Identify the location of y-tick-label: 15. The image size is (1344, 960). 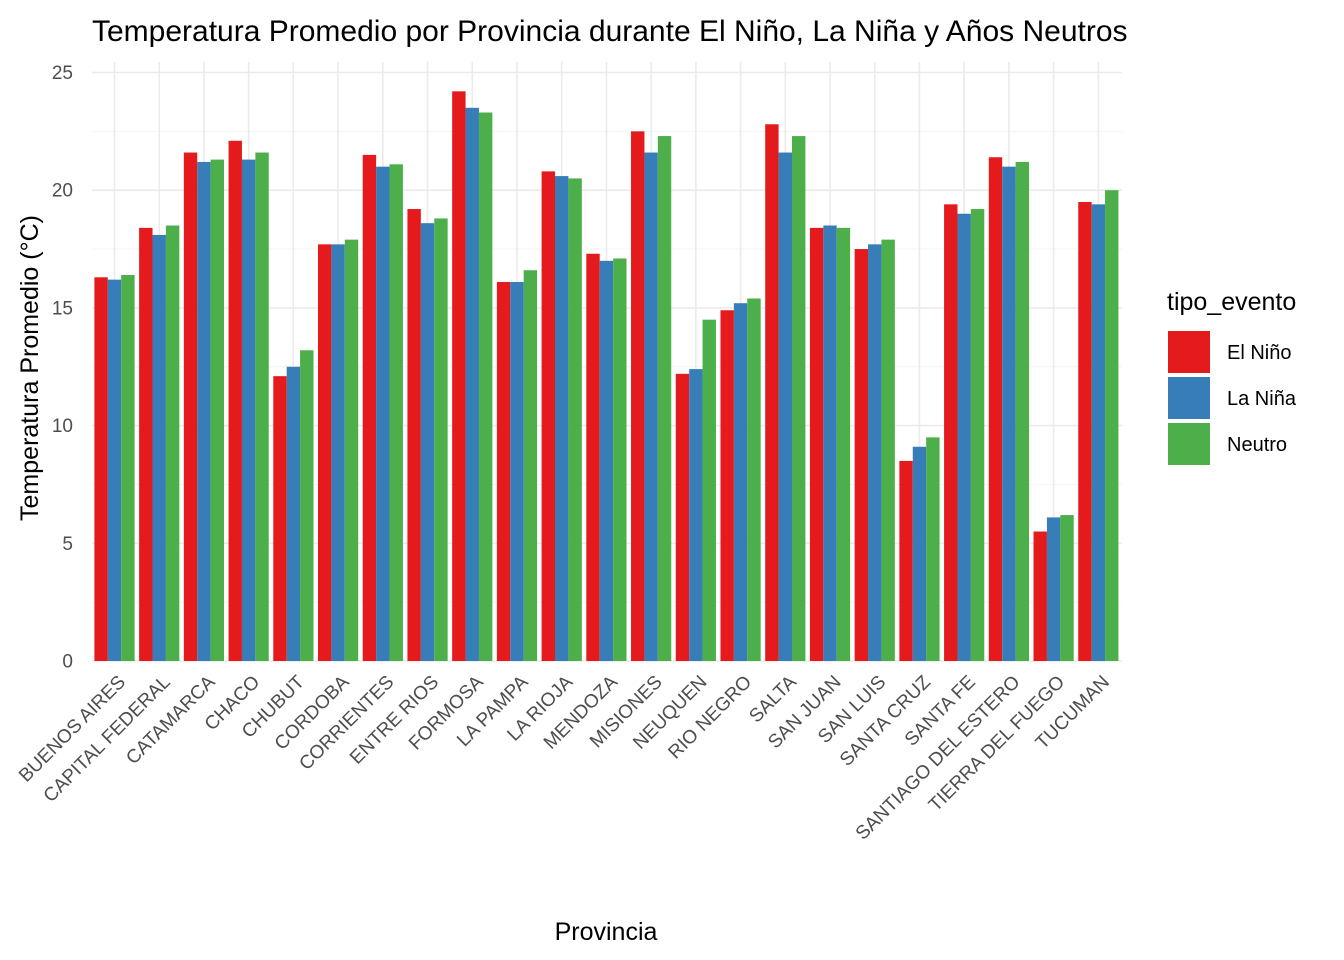
(62, 308).